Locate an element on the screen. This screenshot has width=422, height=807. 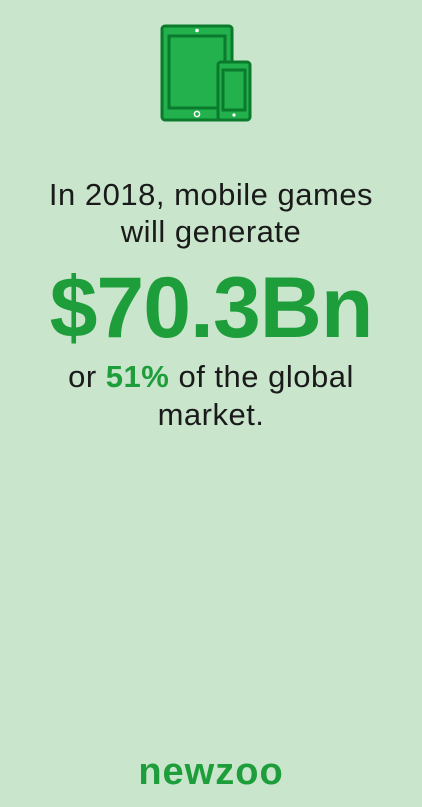
share-line-2: market. is located at coordinates (211, 414).